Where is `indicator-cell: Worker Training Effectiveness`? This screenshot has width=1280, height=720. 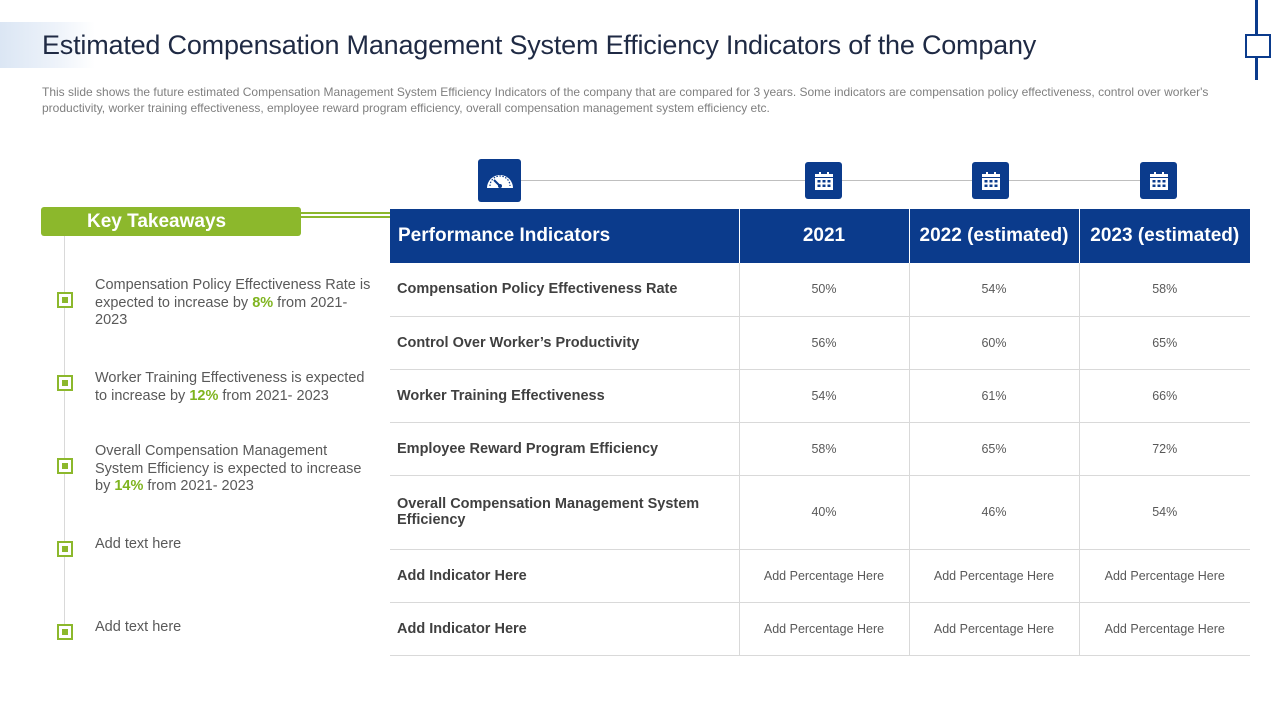 indicator-cell: Worker Training Effectiveness is located at coordinates (564, 396).